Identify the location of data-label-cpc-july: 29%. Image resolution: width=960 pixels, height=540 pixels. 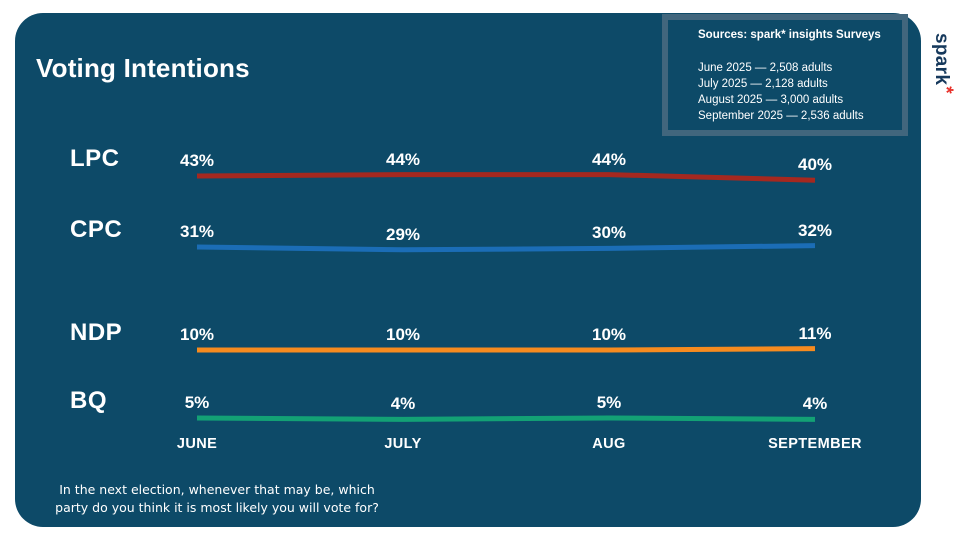
(403, 234).